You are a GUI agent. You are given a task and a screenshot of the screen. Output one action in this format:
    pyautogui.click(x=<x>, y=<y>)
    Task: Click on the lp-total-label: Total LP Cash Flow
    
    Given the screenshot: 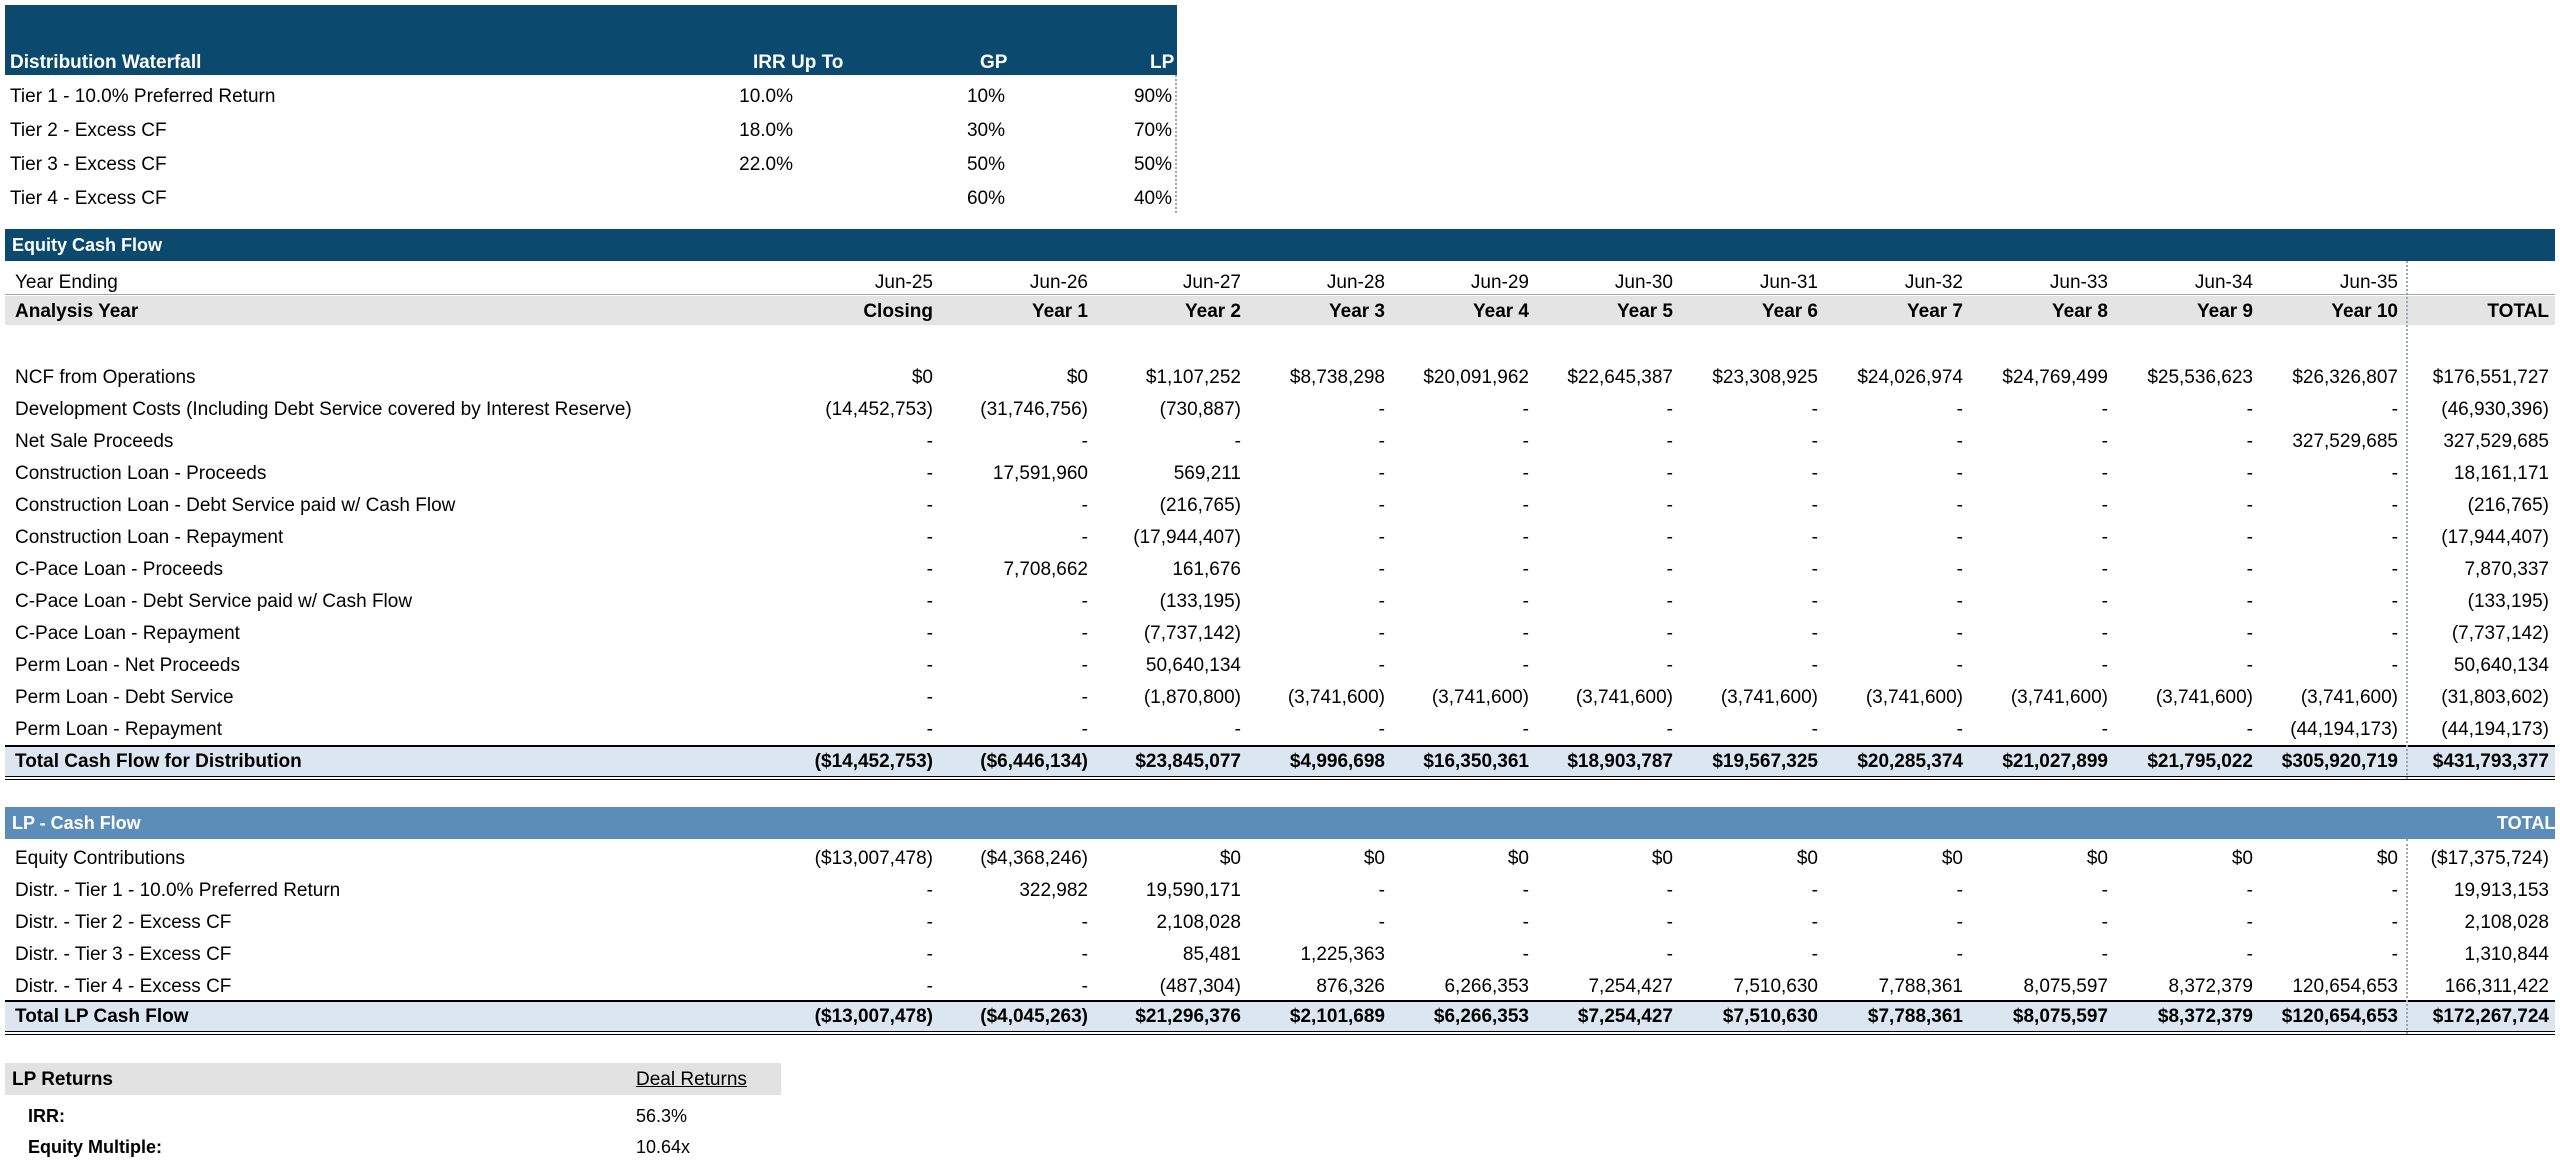 What is the action you would take?
    pyautogui.click(x=102, y=1016)
    